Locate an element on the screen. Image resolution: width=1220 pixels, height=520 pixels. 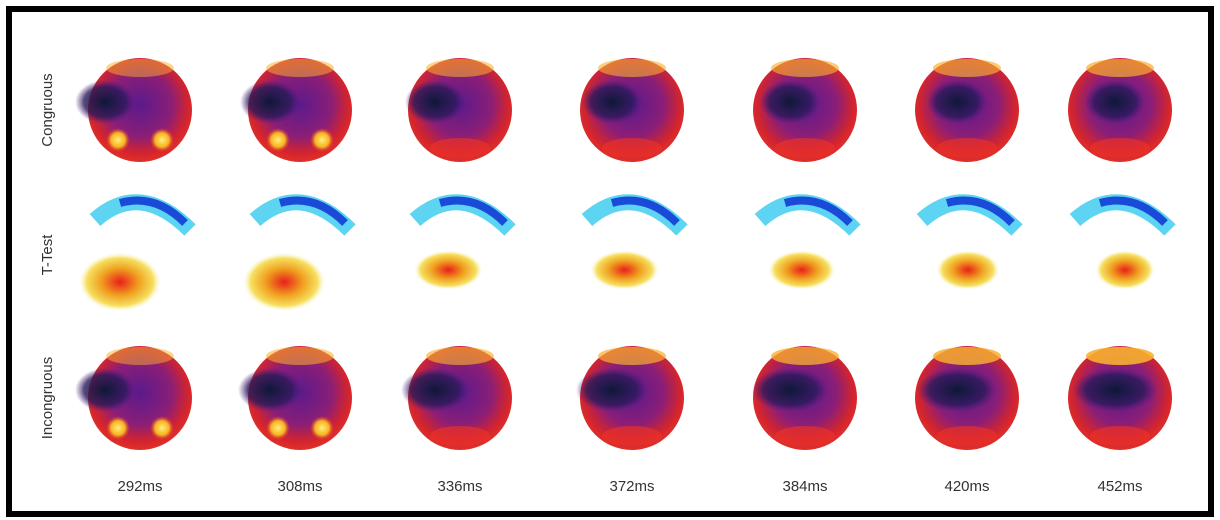
time-label: 452ms is located at coordinates (1119, 486).